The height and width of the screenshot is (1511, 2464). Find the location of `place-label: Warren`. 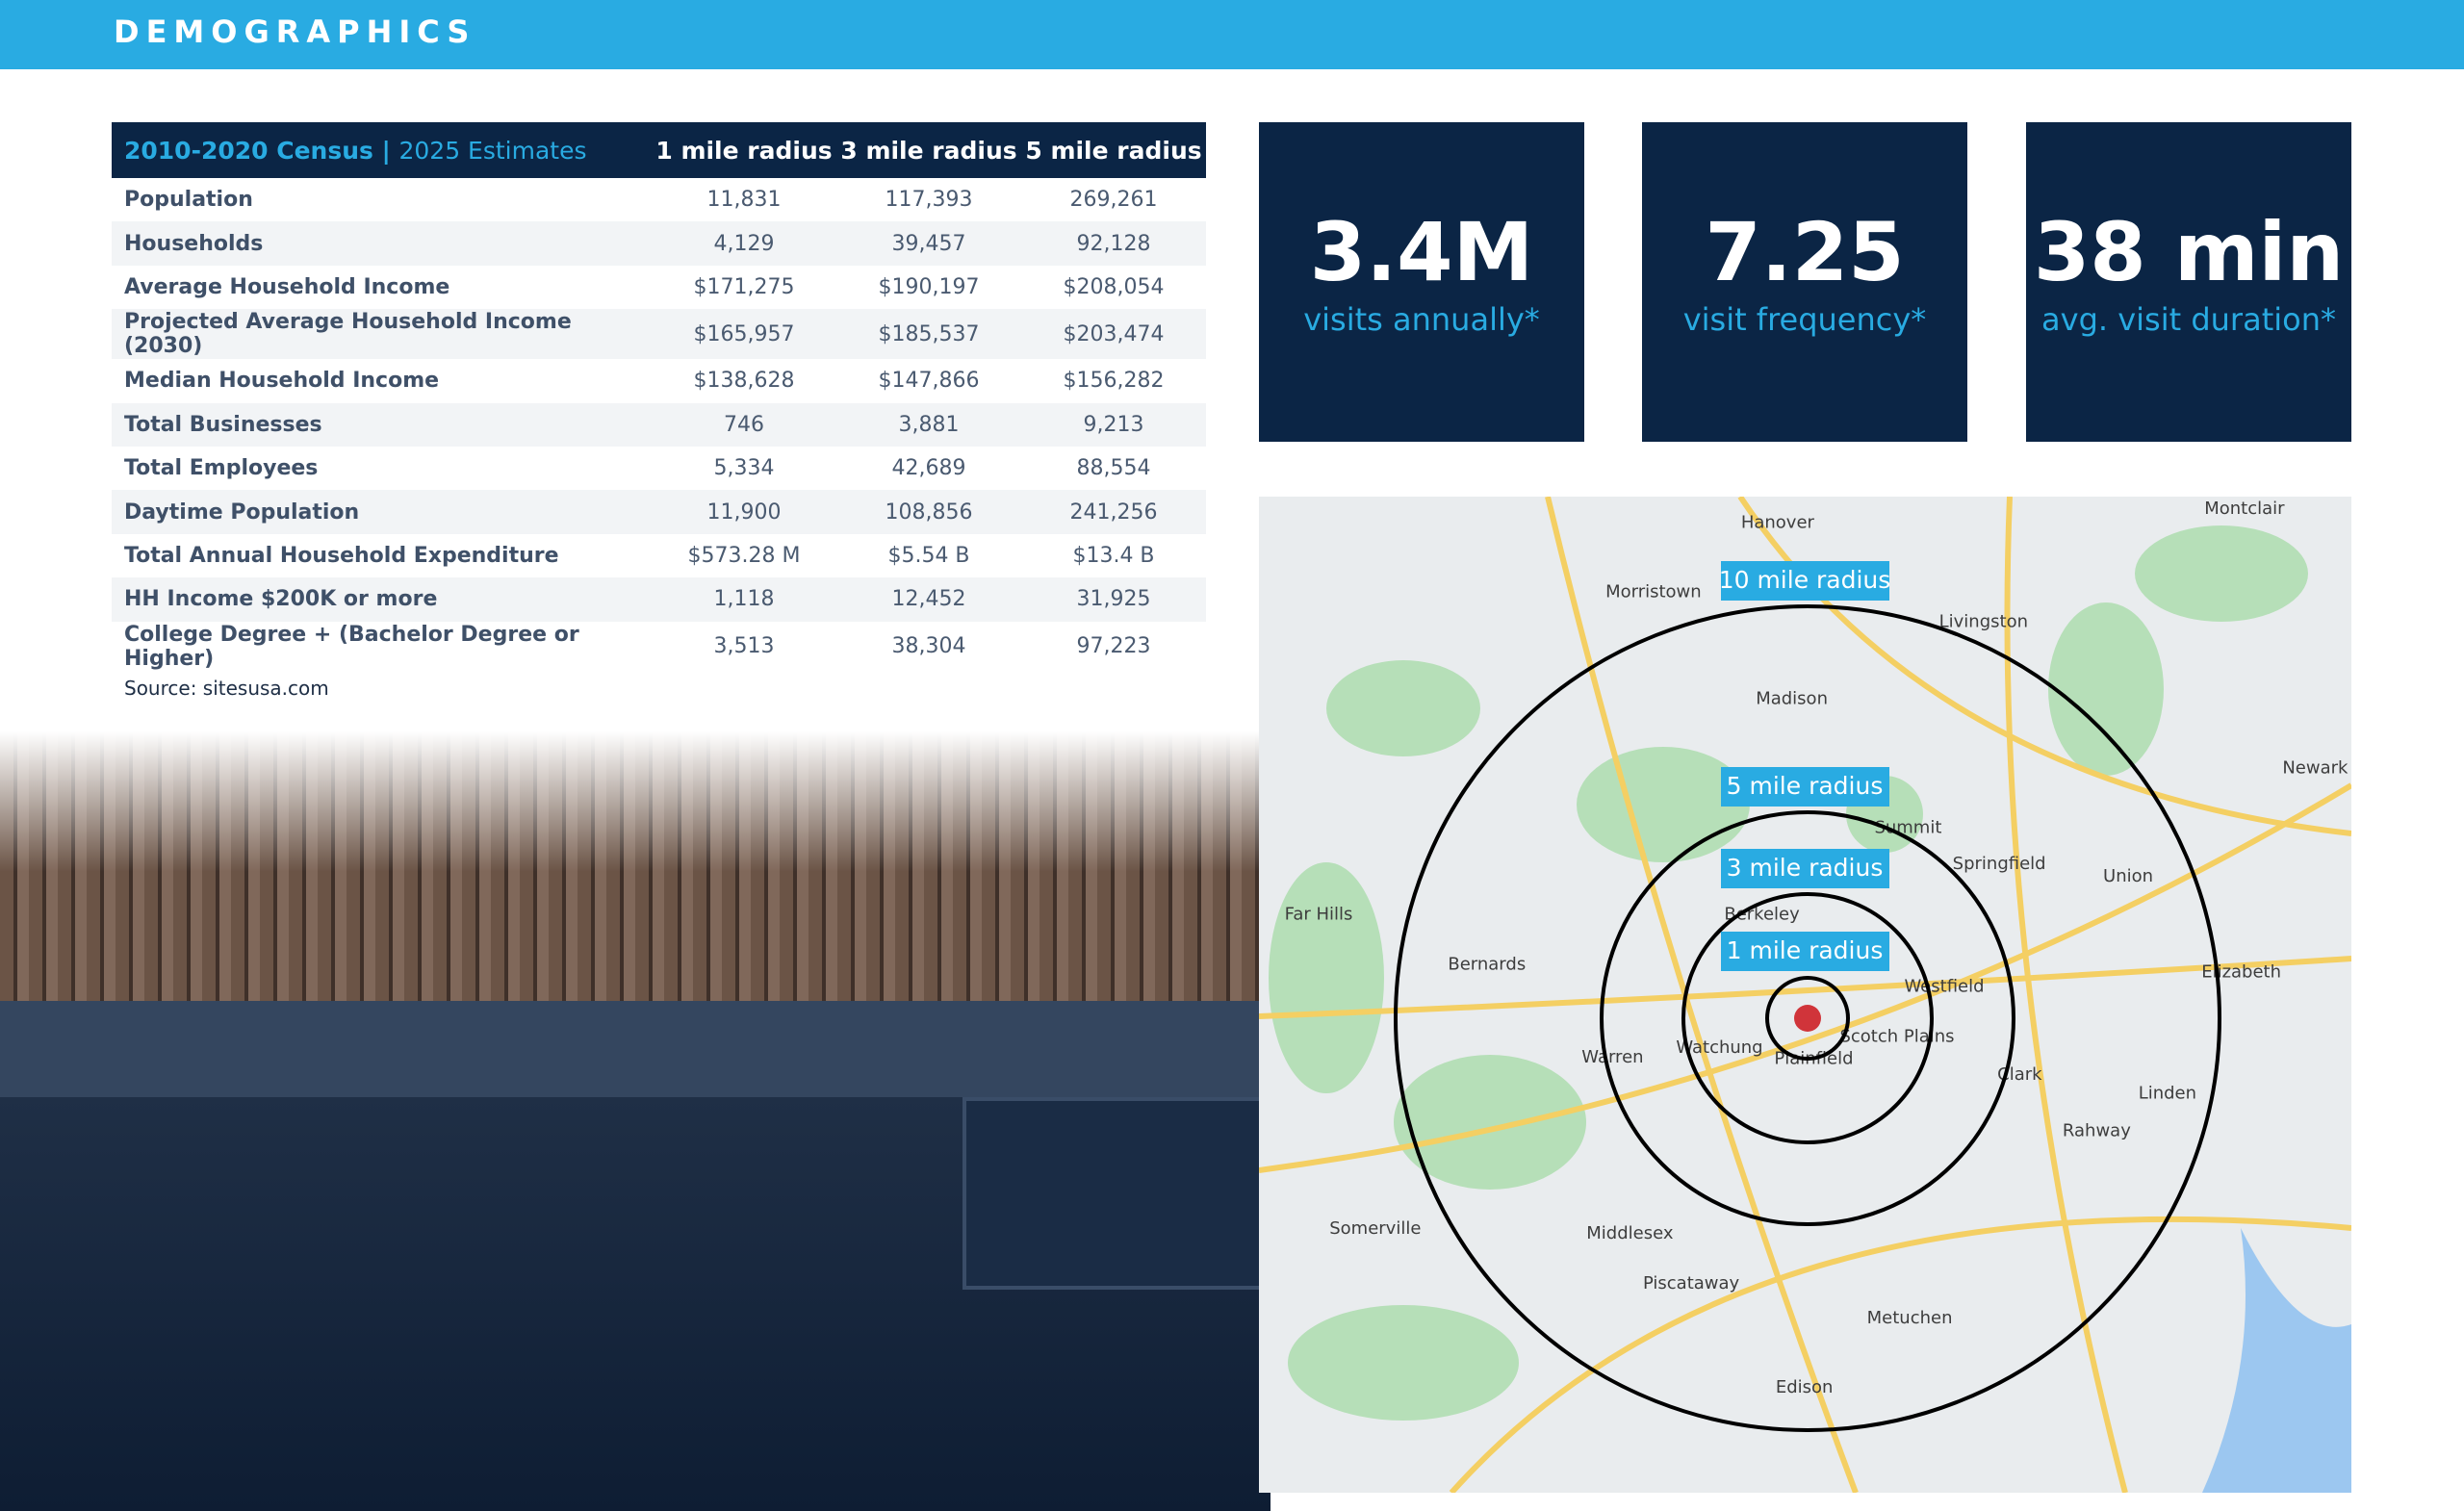

place-label: Warren is located at coordinates (1612, 1057).